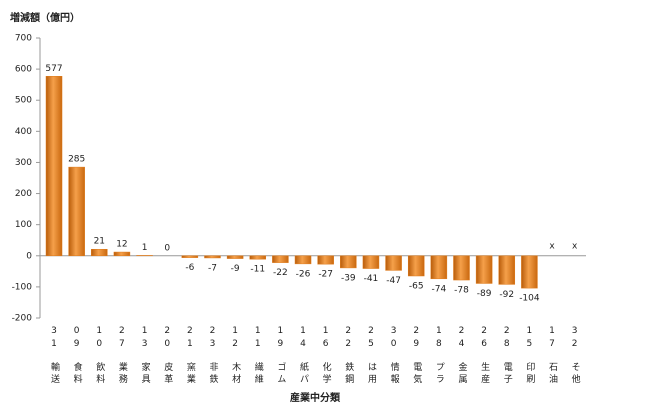 The image size is (650, 408). What do you see at coordinates (54, 339) in the screenshot?
I see `category-code: 31` at bounding box center [54, 339].